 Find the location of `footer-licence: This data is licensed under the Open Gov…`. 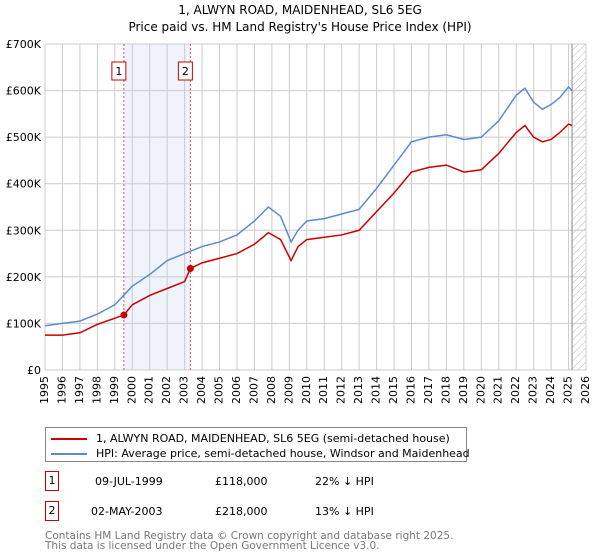

footer-licence: This data is licensed under the Open Gov… is located at coordinates (212, 546).